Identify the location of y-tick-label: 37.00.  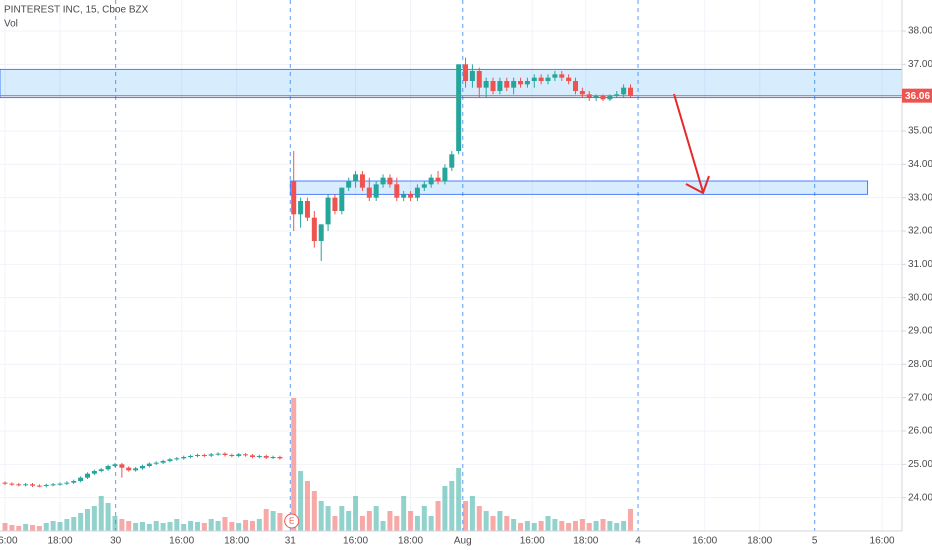
(920, 64).